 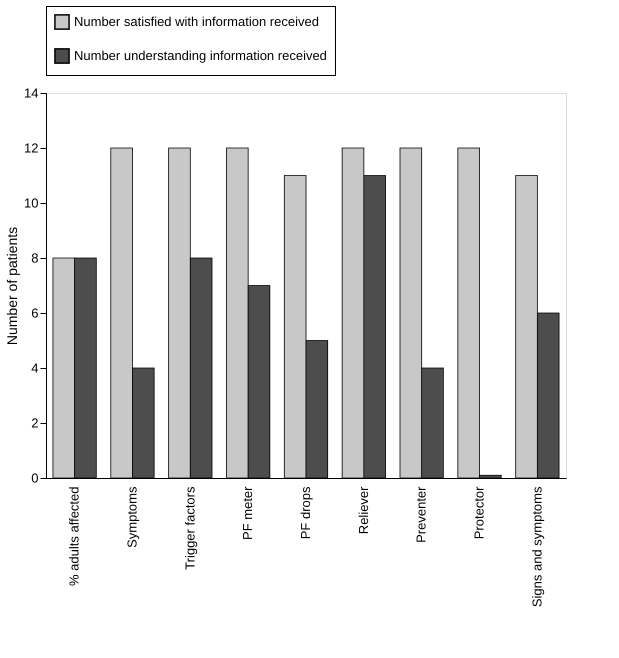 I want to click on x-tick-label: Protector, so click(x=479, y=513).